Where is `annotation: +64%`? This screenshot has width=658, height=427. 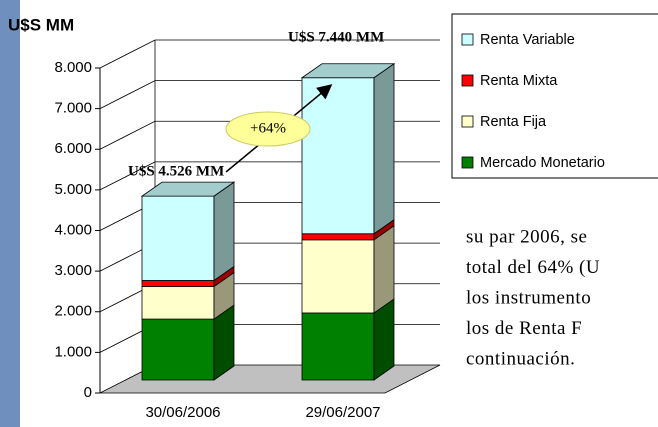 annotation: +64% is located at coordinates (268, 128).